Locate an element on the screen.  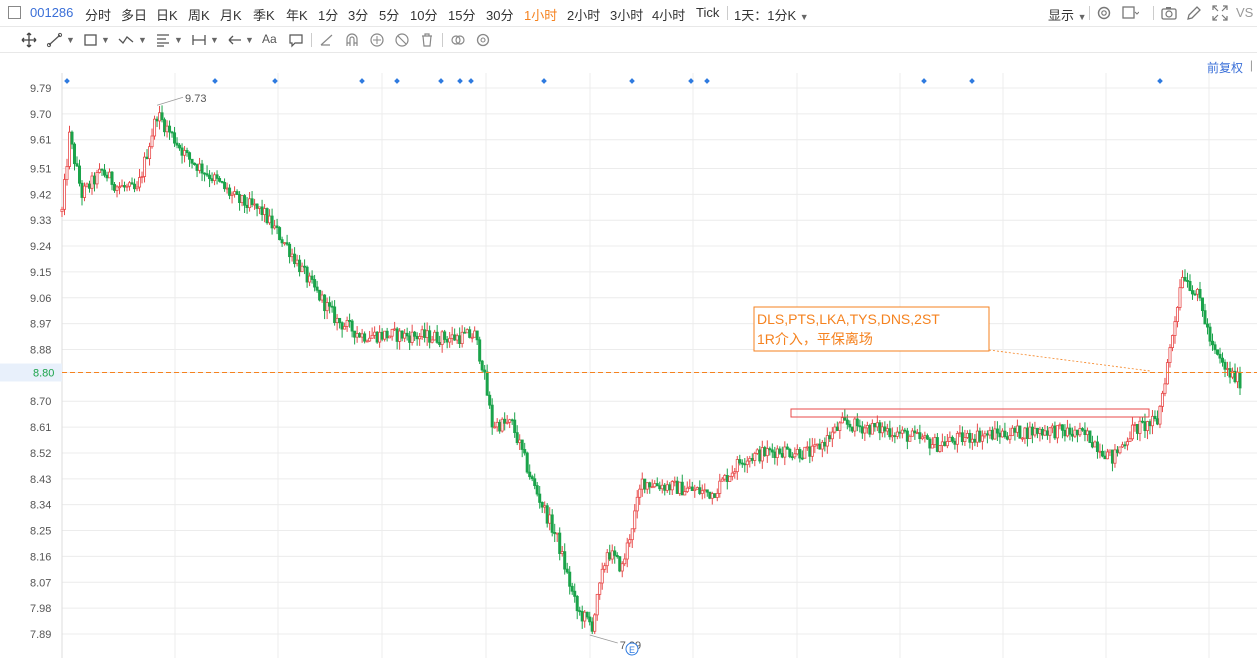
layout-square-icon is located at coordinates (1130, 13).